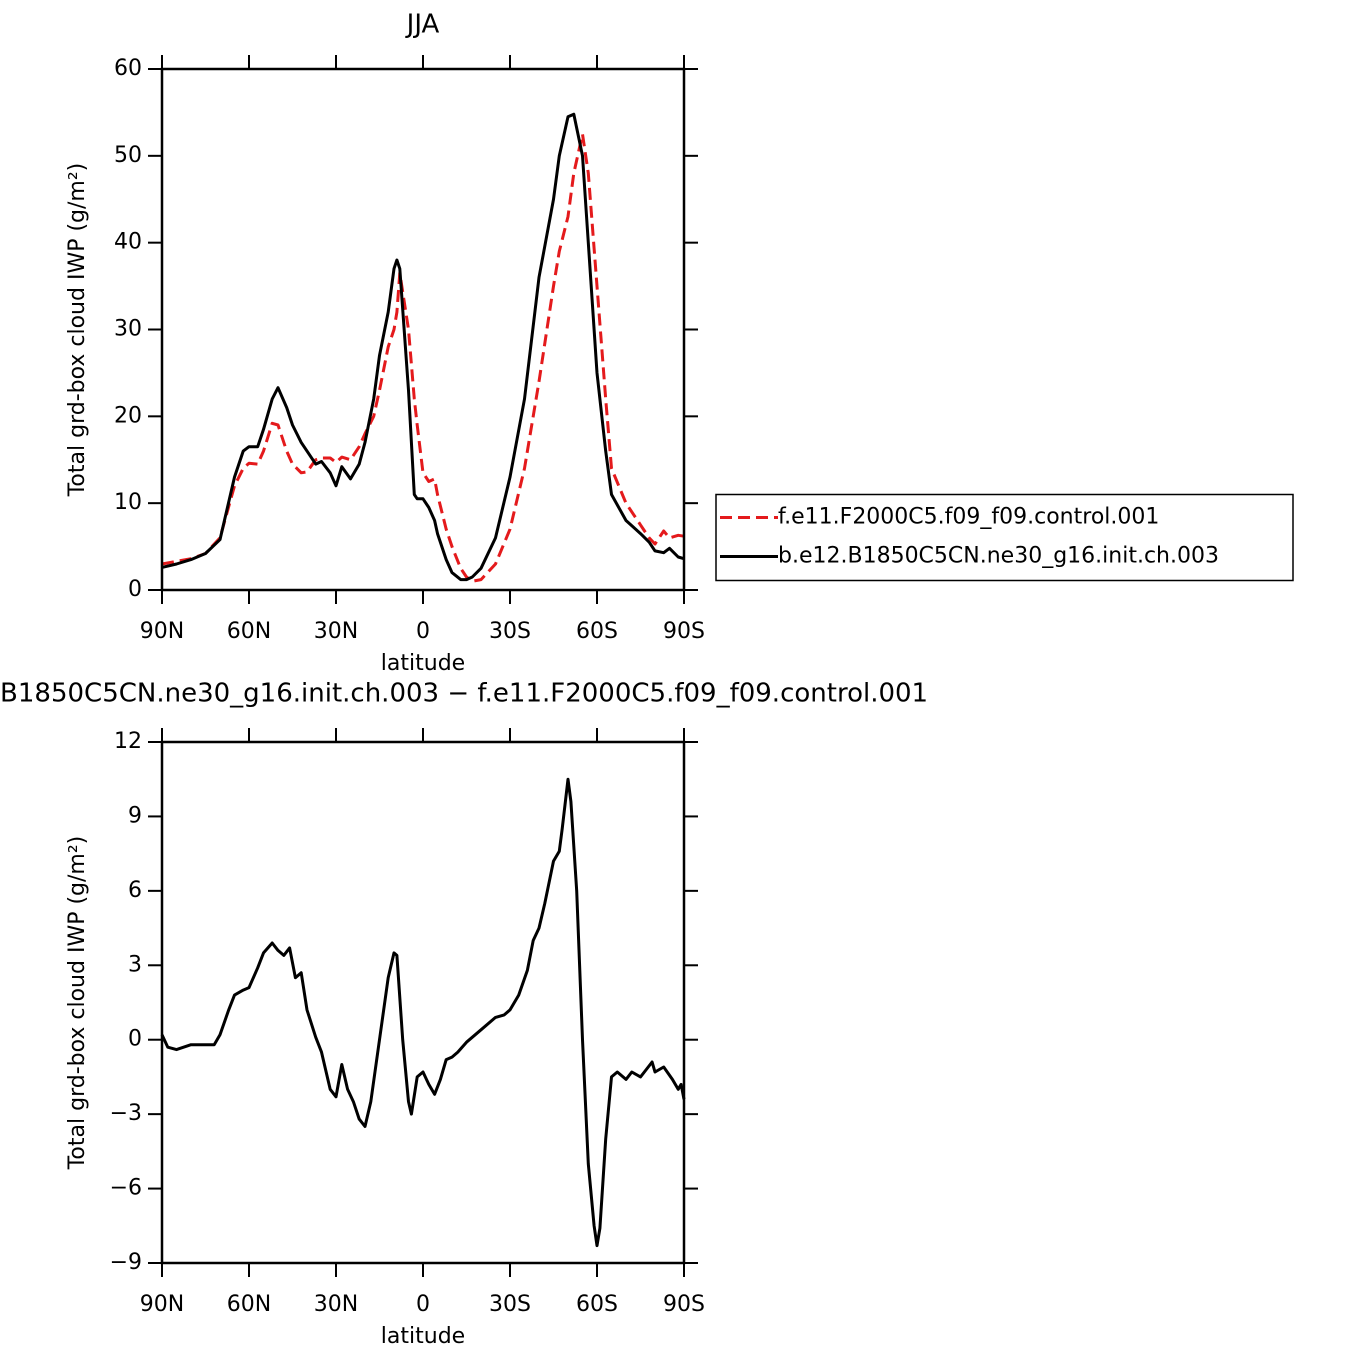  Describe the element at coordinates (128, 242) in the screenshot. I see `y-tick-label: 40` at that location.